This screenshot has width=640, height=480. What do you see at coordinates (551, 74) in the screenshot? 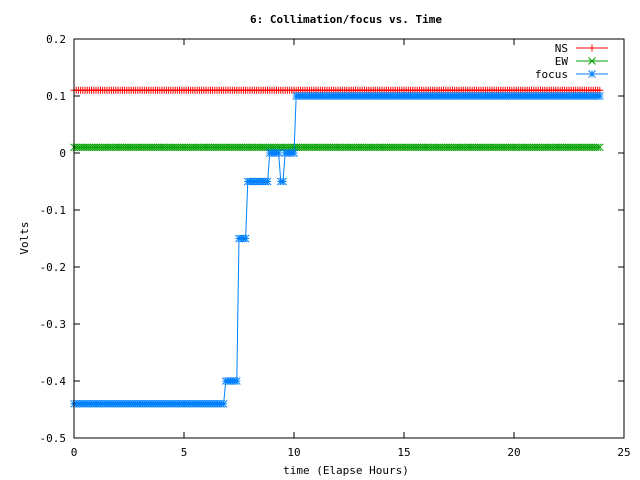
I see `legend-label: focus` at bounding box center [551, 74].